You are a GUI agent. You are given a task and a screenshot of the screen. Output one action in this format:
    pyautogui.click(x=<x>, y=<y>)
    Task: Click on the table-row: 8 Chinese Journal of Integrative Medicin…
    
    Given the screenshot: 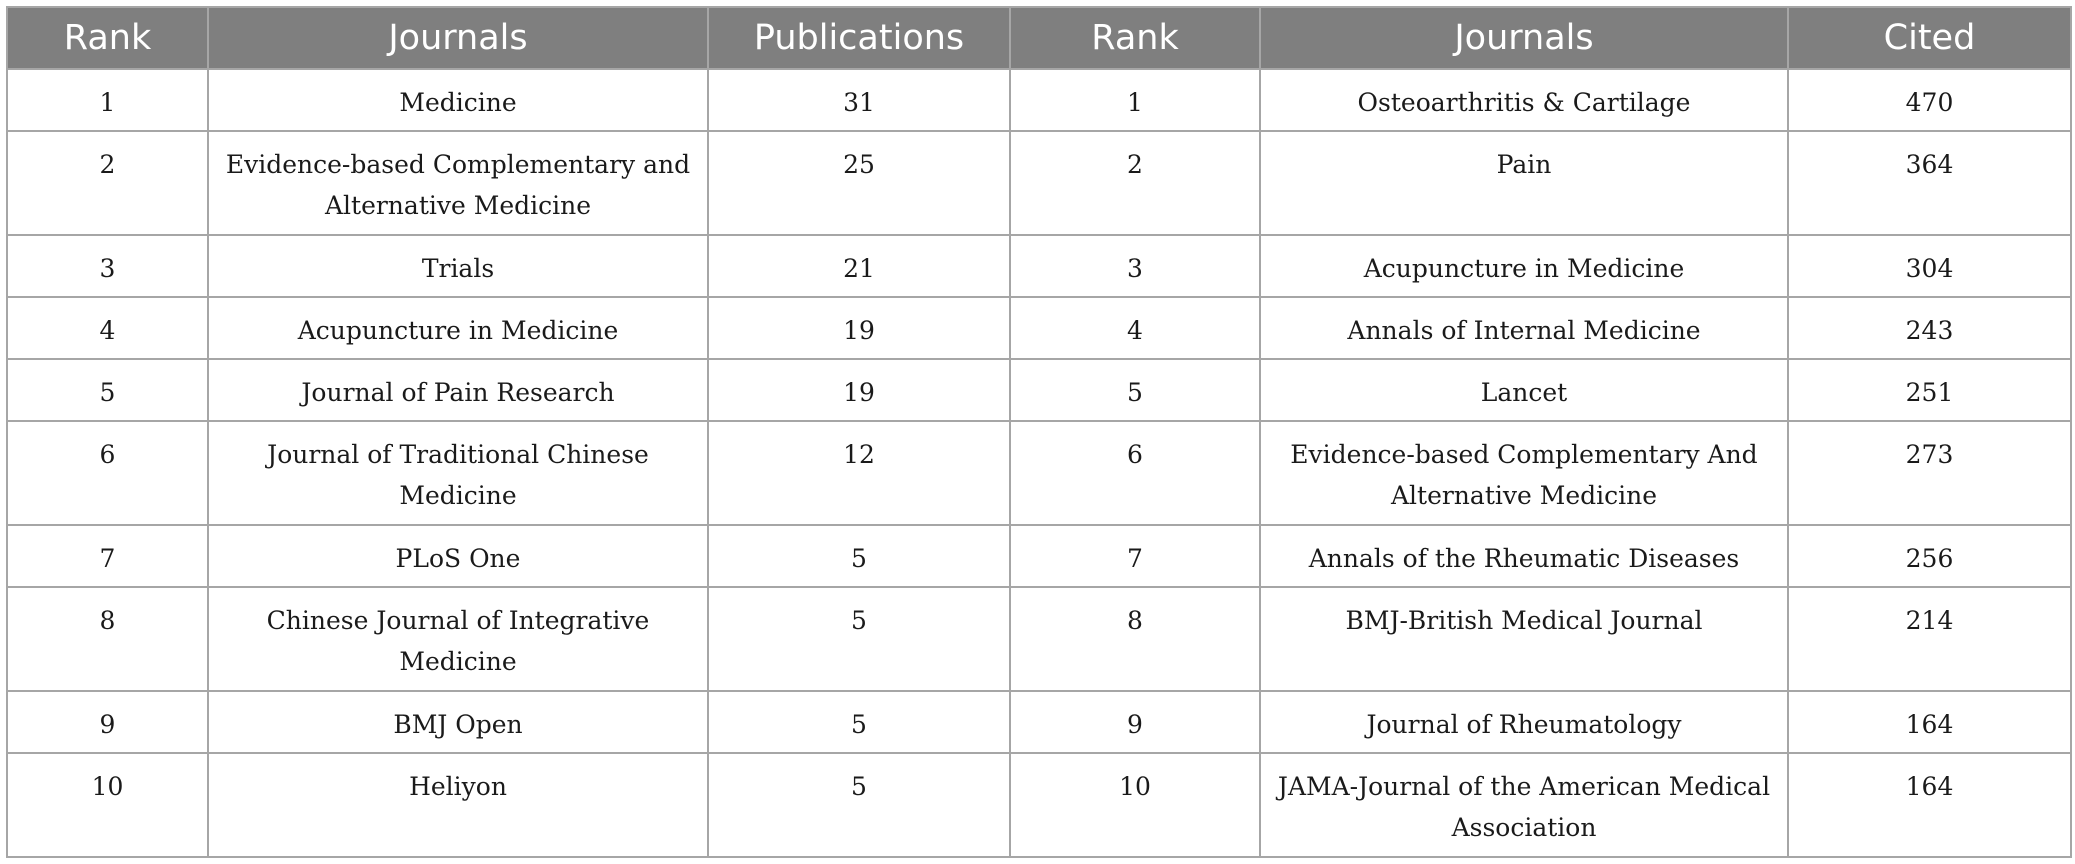 What is the action you would take?
    pyautogui.click(x=1039, y=639)
    